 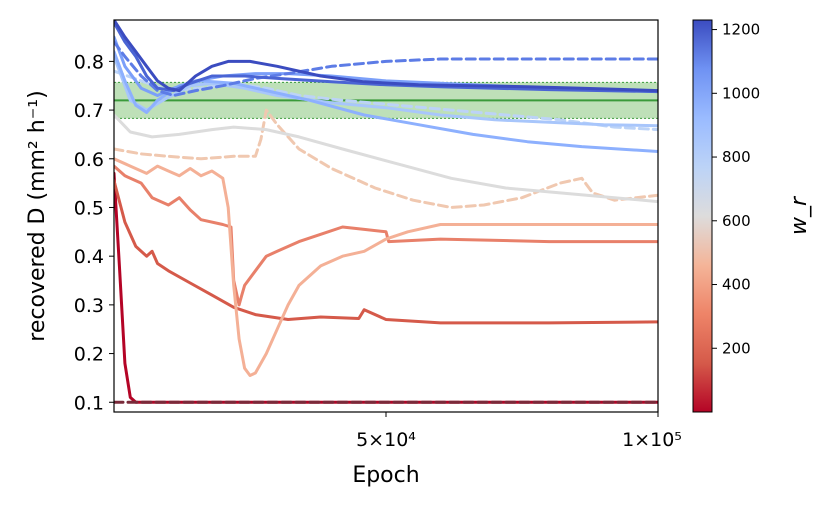 I want to click on x-tick-label: 5×10⁴, so click(x=386, y=440).